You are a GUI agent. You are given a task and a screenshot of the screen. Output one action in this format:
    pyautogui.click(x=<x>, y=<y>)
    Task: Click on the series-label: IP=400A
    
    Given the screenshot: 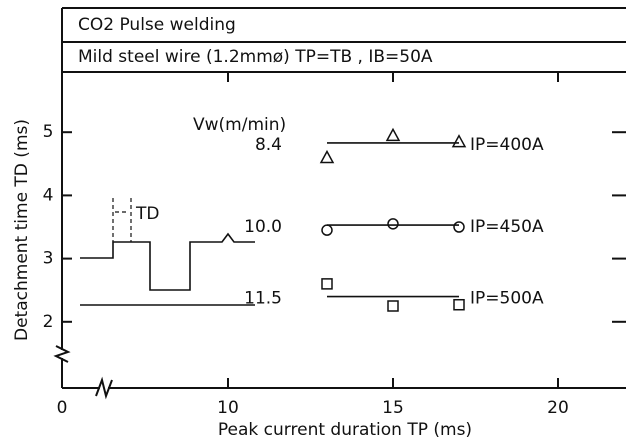 What is the action you would take?
    pyautogui.click(x=507, y=145)
    